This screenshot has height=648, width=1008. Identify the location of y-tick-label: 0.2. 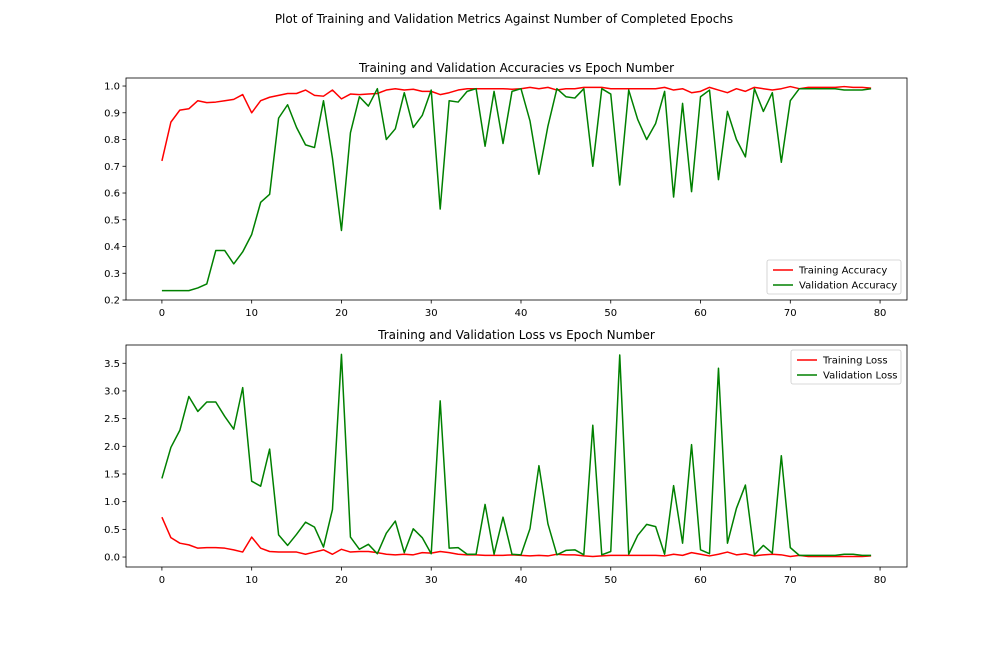
(112, 301).